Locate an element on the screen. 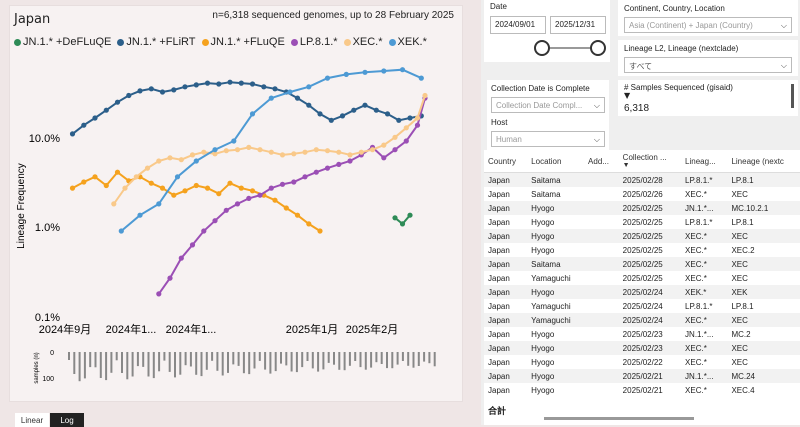  start-date-input: 2024/09/01 is located at coordinates (518, 25).